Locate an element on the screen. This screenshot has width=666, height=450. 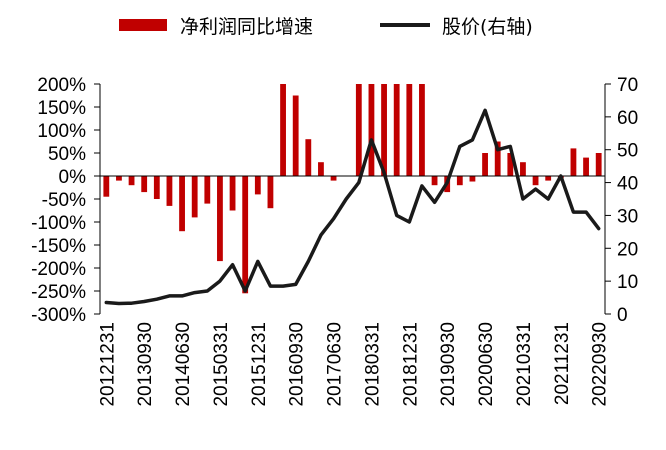
left-tick-label: -200% is located at coordinates (58, 269).